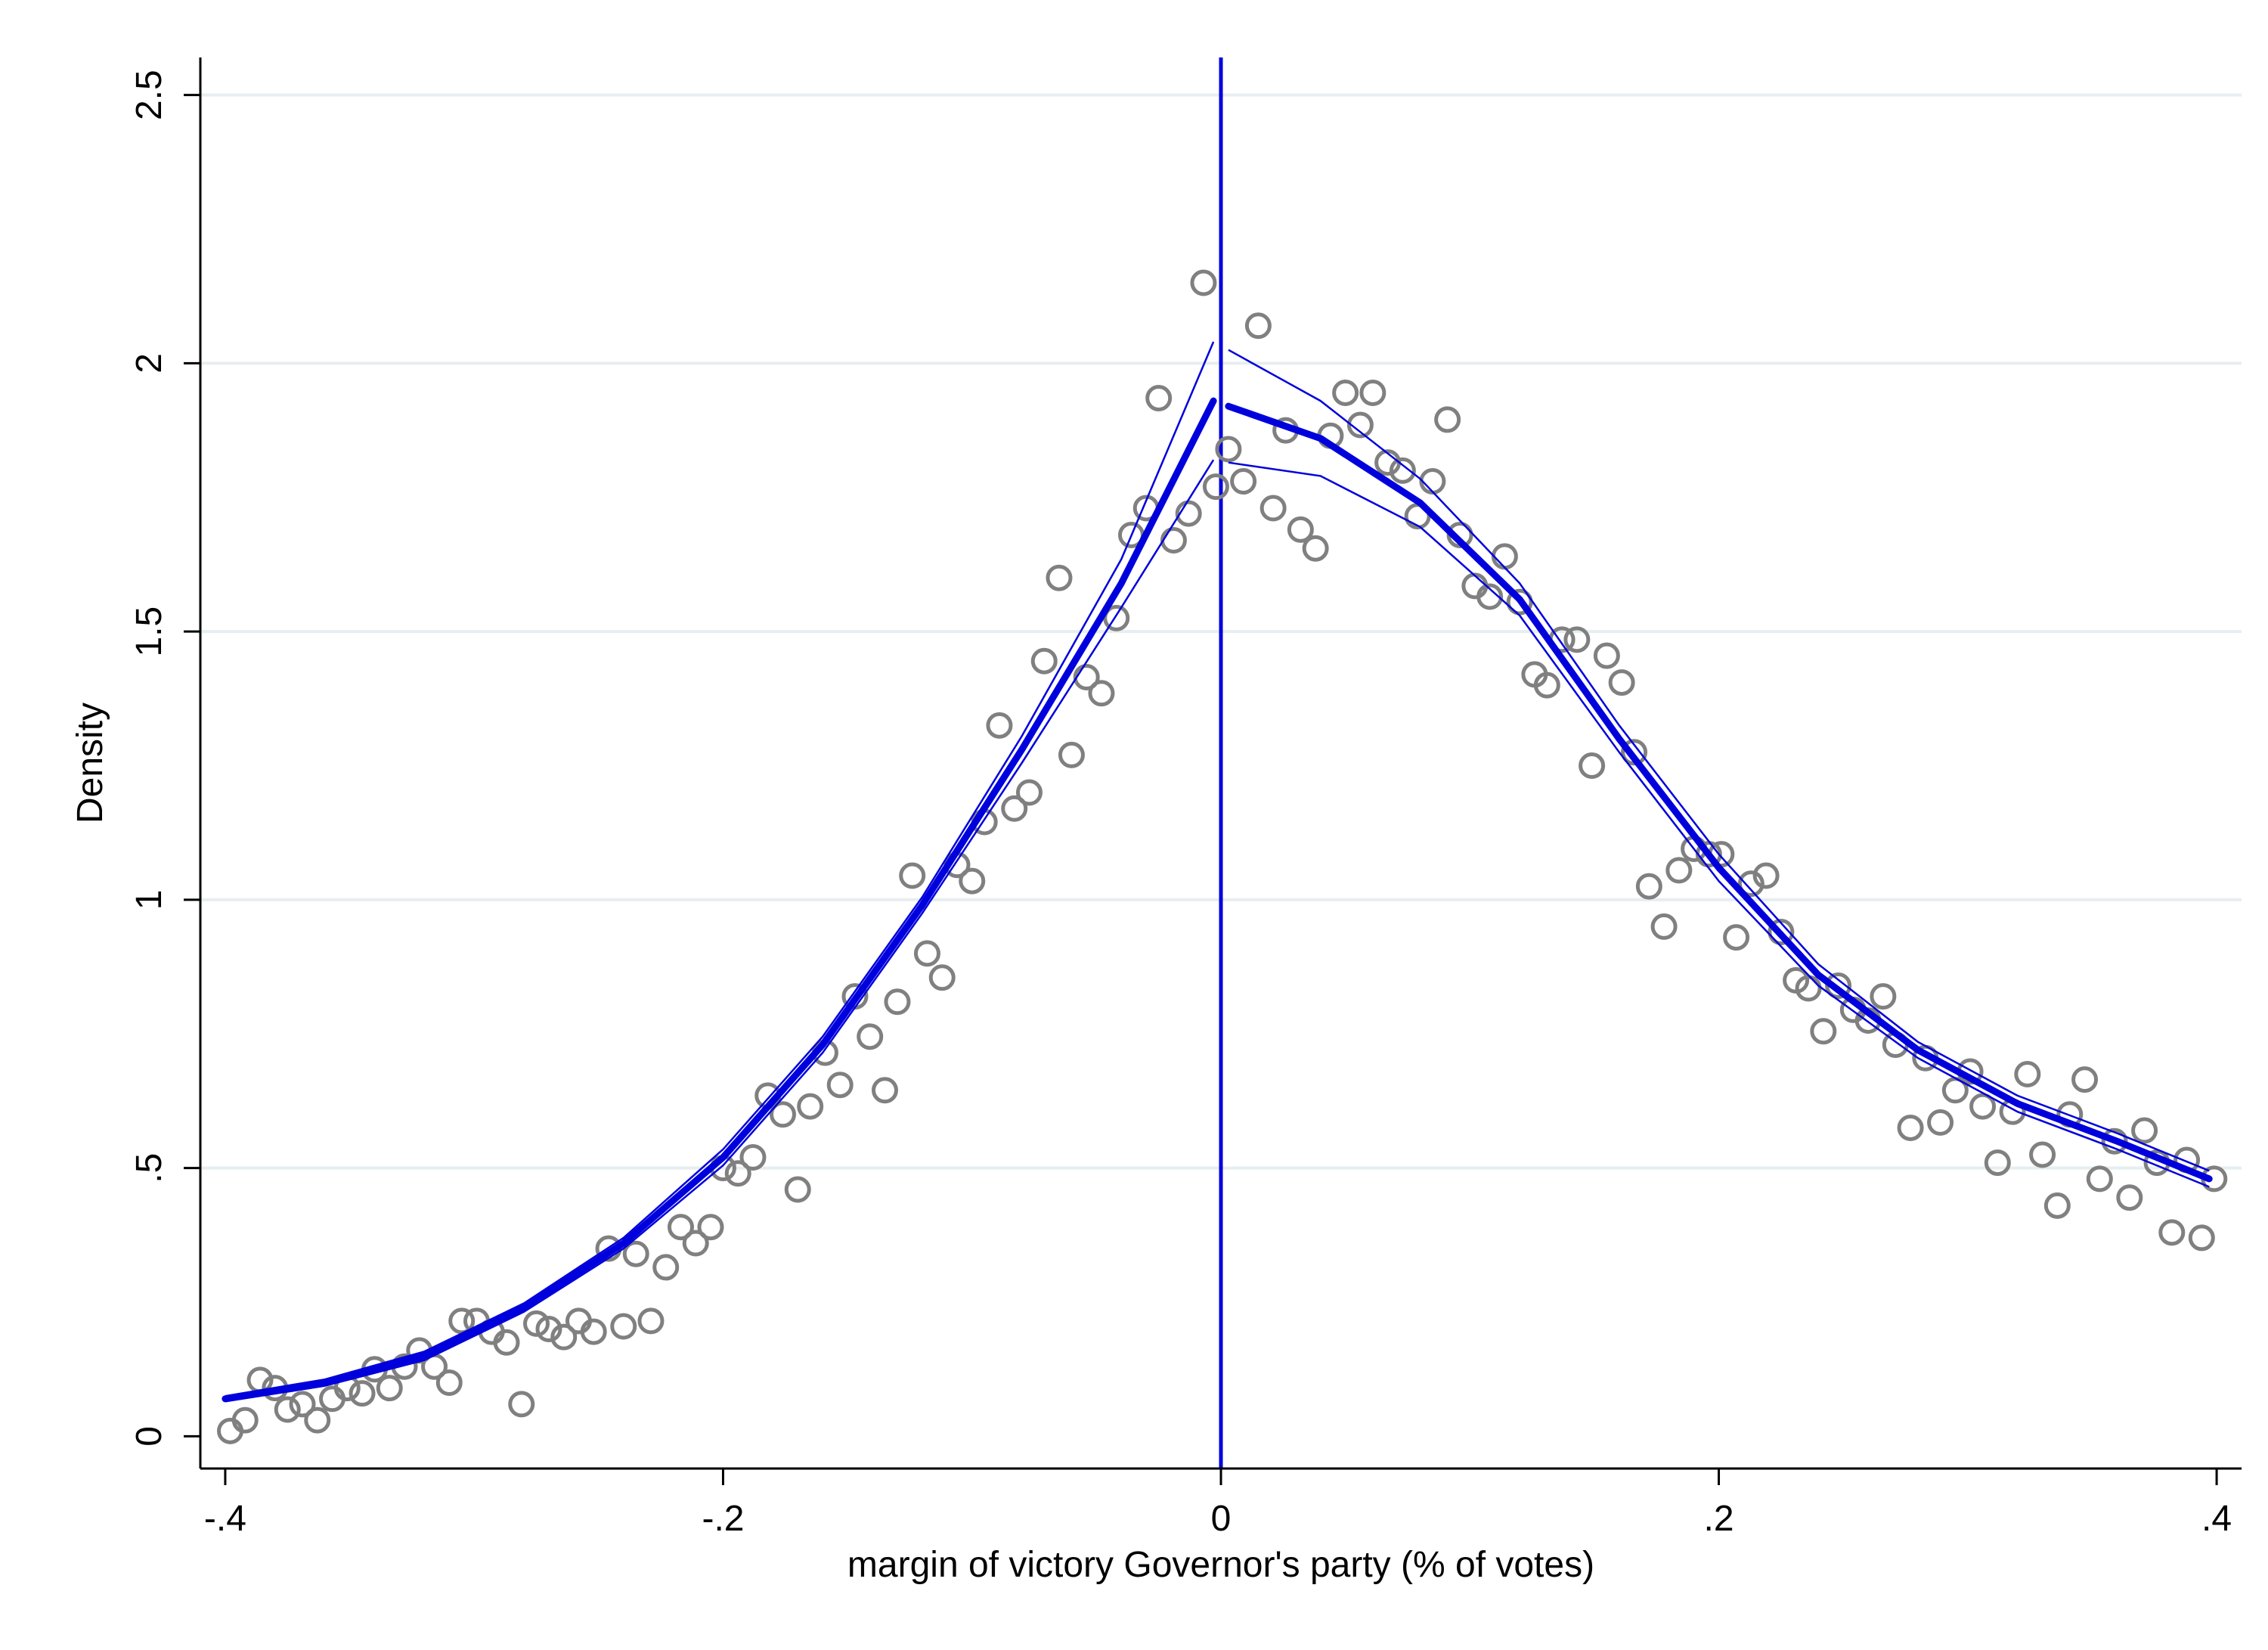  What do you see at coordinates (149, 631) in the screenshot?
I see `y-tick-label: 1.5` at bounding box center [149, 631].